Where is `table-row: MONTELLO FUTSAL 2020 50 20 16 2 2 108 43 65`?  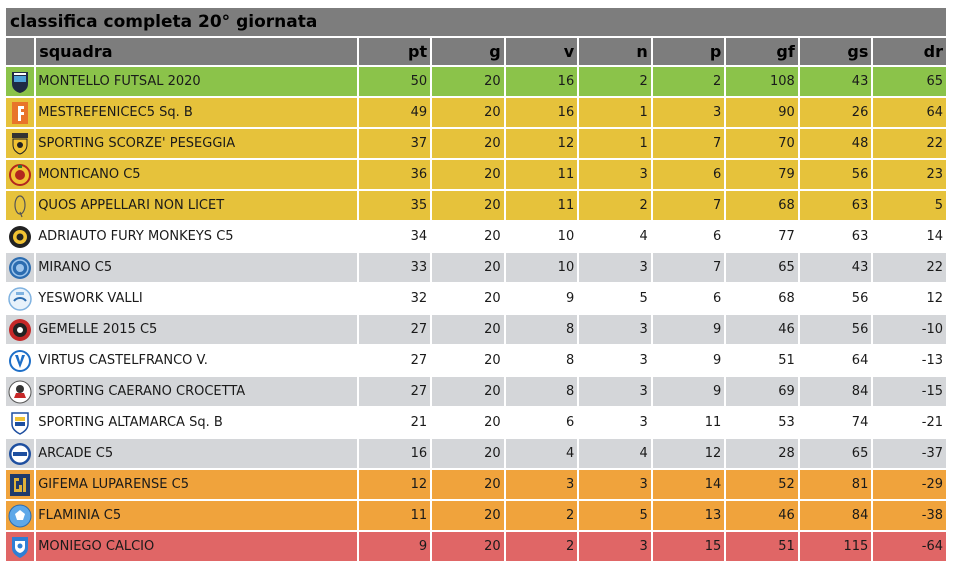
table-row: MONTELLO FUTSAL 2020 50 20 16 2 2 108 43 65 is located at coordinates (476, 81).